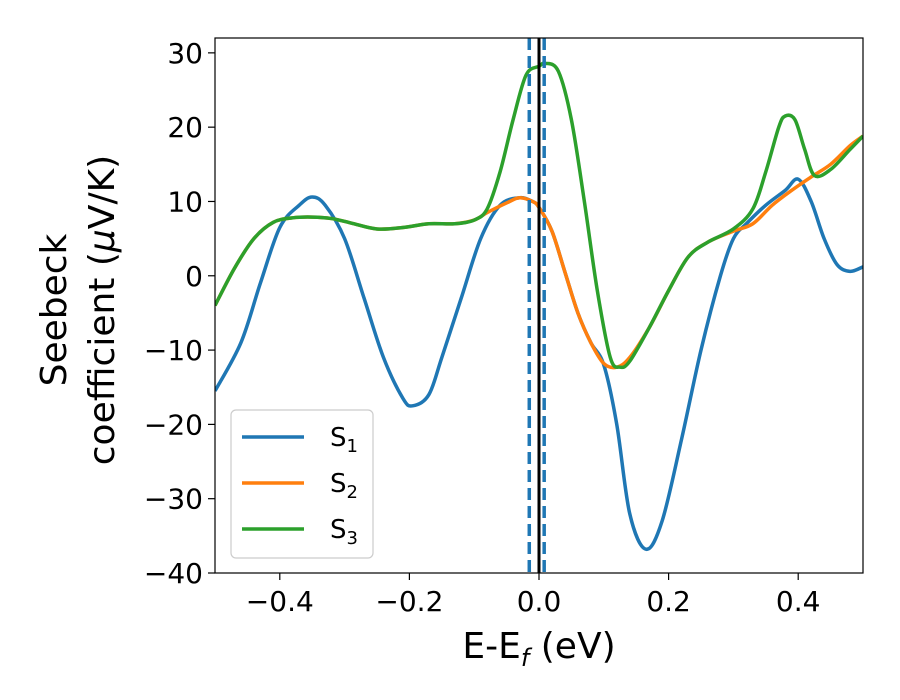 The width and height of the screenshot is (900, 700). Describe the element at coordinates (185, 127) in the screenshot. I see `y-tick-label: 20` at that location.